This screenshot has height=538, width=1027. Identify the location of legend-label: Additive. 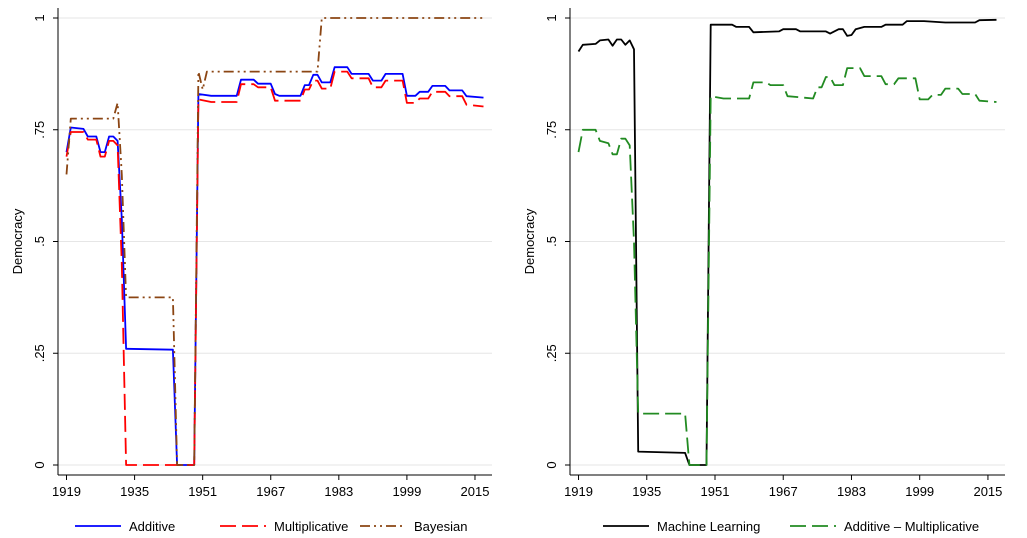
(152, 526).